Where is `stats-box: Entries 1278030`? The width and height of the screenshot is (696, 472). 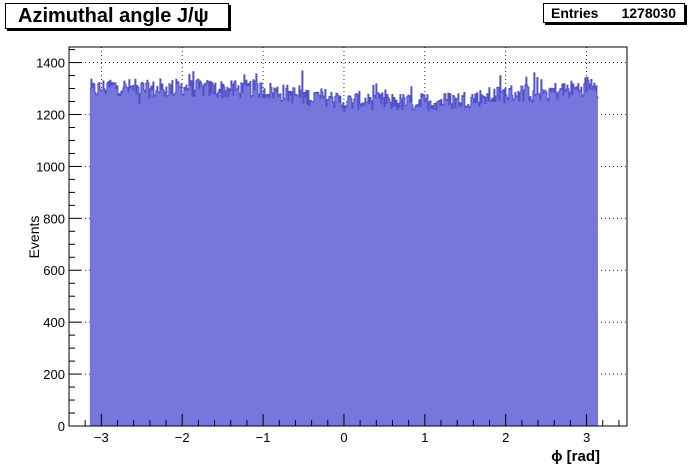
stats-box: Entries 1278030 is located at coordinates (614, 13).